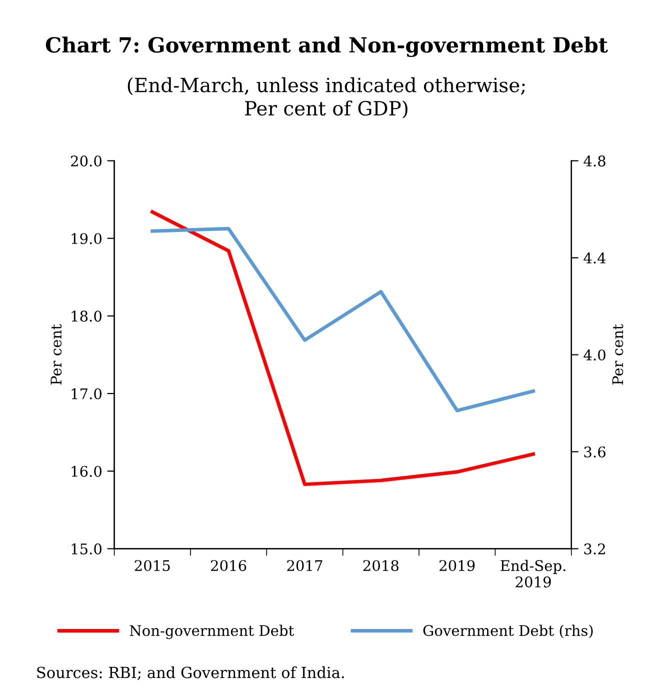  Describe the element at coordinates (86, 161) in the screenshot. I see `y-tick-label: 20.0` at that location.